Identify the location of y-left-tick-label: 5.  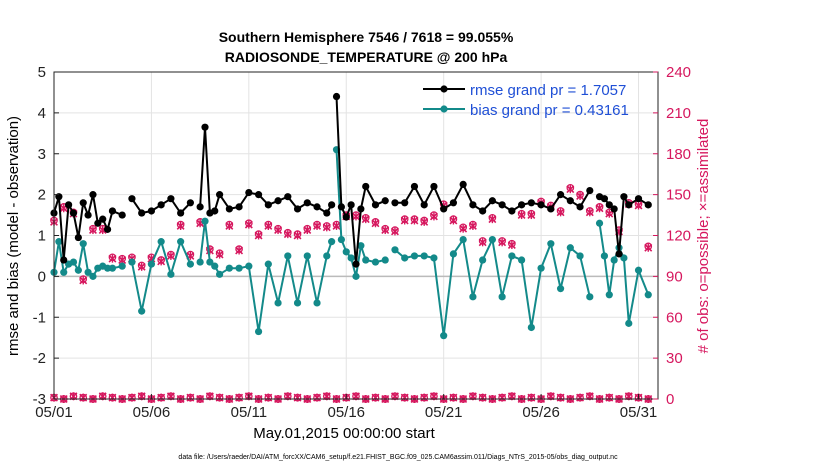
(42, 72).